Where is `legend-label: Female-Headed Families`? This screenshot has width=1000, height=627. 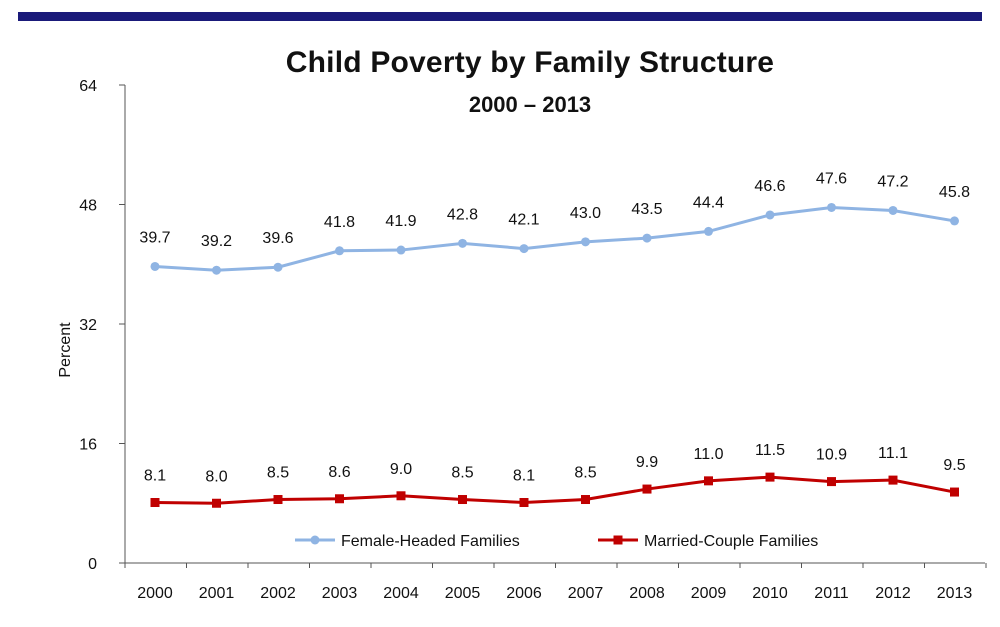 legend-label: Female-Headed Families is located at coordinates (430, 541).